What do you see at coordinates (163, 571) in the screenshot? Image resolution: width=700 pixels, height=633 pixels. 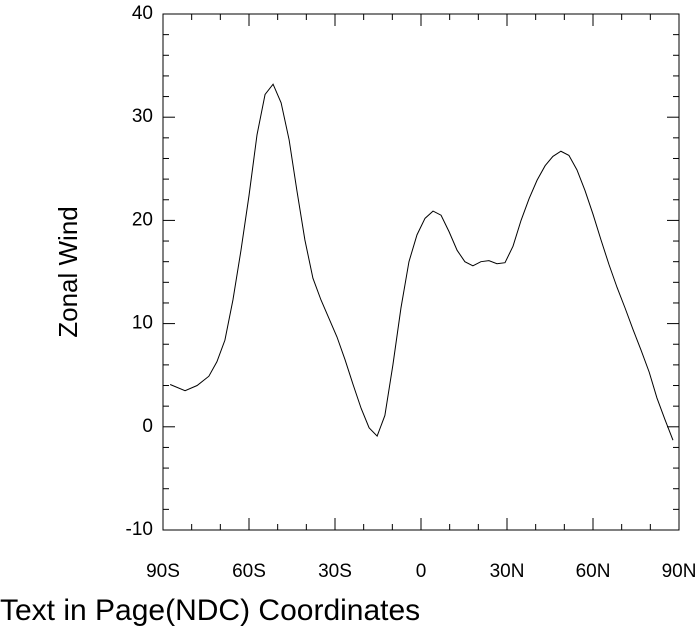 I see `x-tick-label: 90S` at bounding box center [163, 571].